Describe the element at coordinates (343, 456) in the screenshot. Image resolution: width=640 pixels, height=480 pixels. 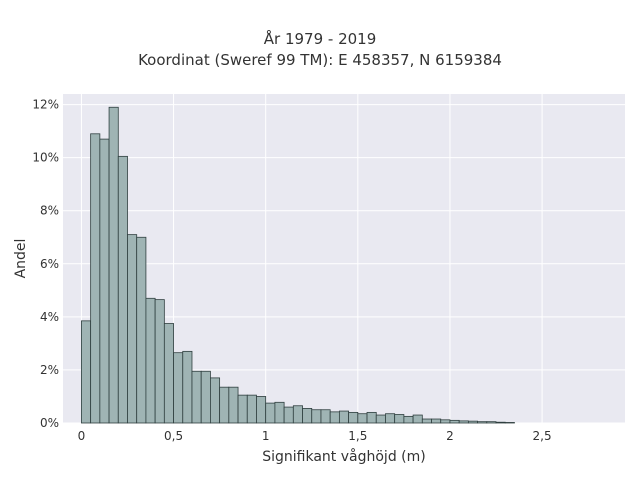
I see `x-axis-label: Signifikant våghöjd (m)` at that location.